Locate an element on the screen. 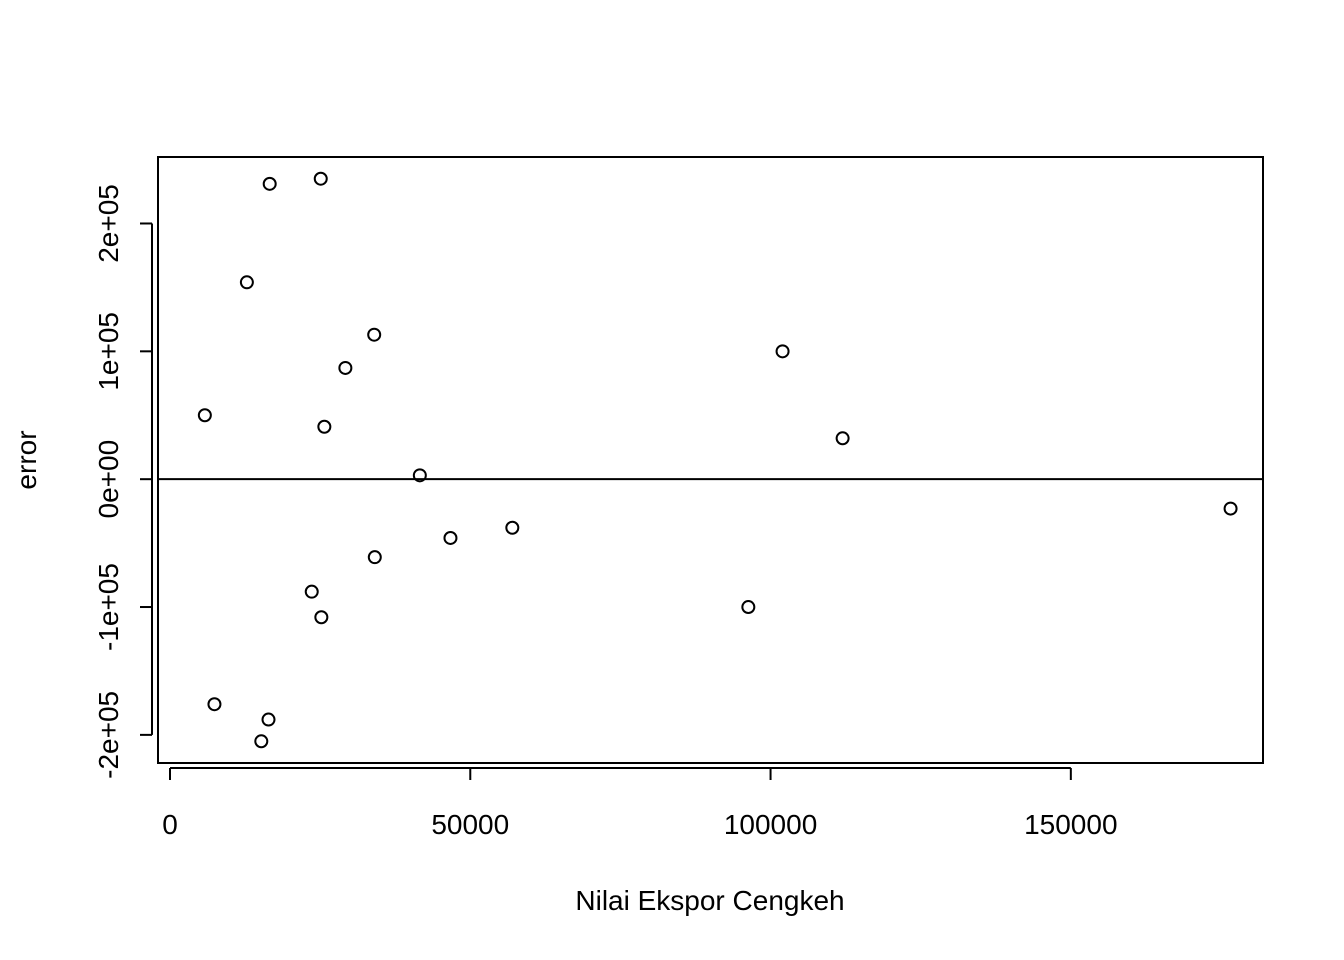  y-tick-label: 2e+05 is located at coordinates (108, 223).